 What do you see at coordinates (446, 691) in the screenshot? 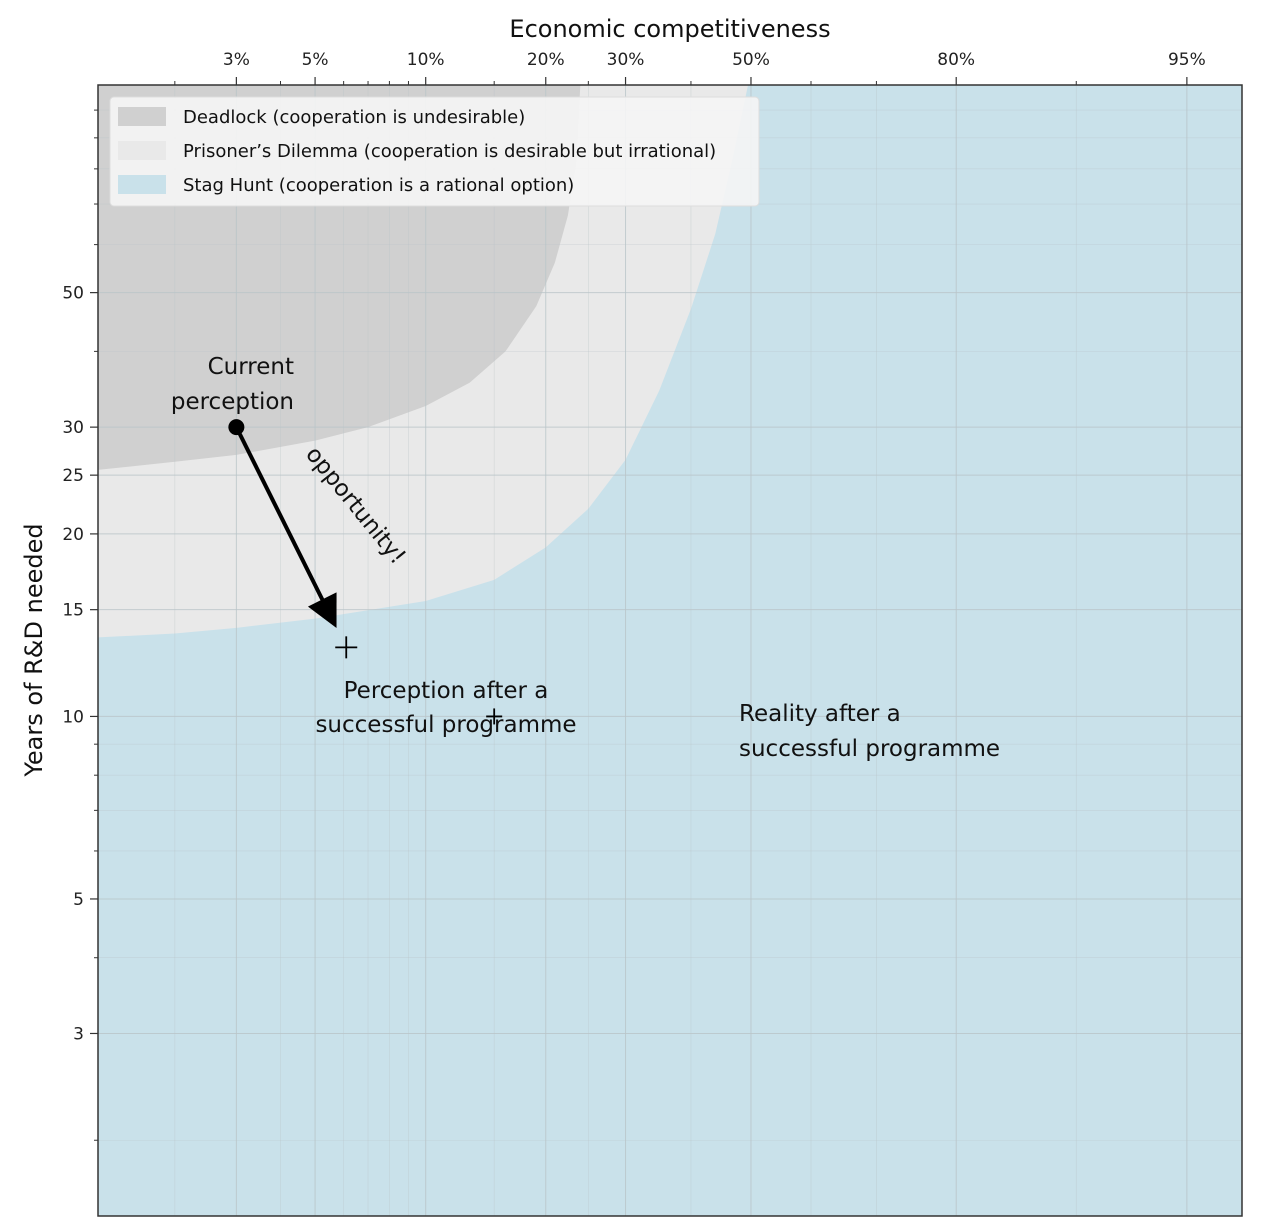
I see `perception-after-label-line1: Perception after a` at bounding box center [446, 691].